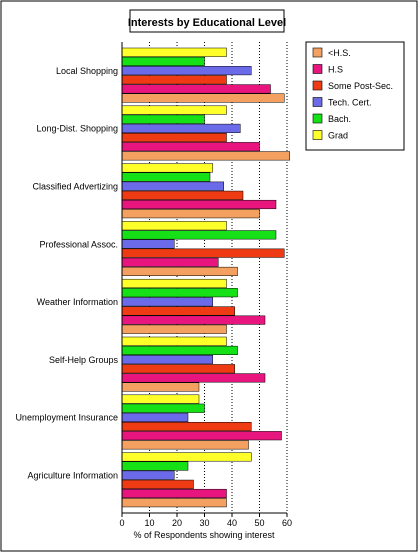 The image size is (418, 552). I want to click on category-label: Unemployment Insurance, so click(66, 418).